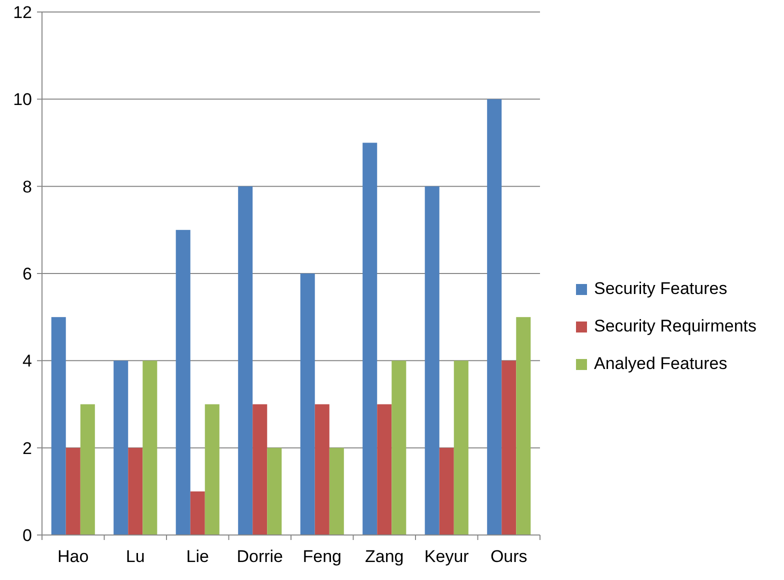 This screenshot has width=784, height=580. What do you see at coordinates (661, 288) in the screenshot?
I see `legend-label: Security Features` at bounding box center [661, 288].